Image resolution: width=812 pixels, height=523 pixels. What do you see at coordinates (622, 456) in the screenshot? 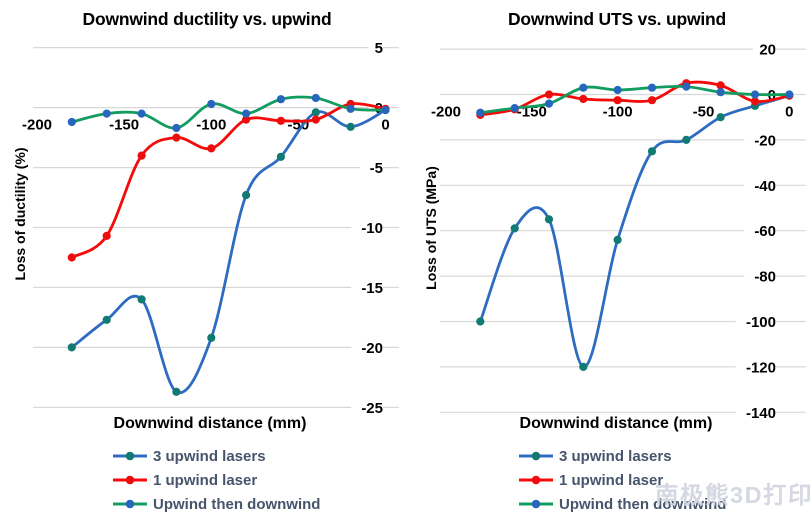
I see `legend-item: 3 upwind lasers` at bounding box center [622, 456].